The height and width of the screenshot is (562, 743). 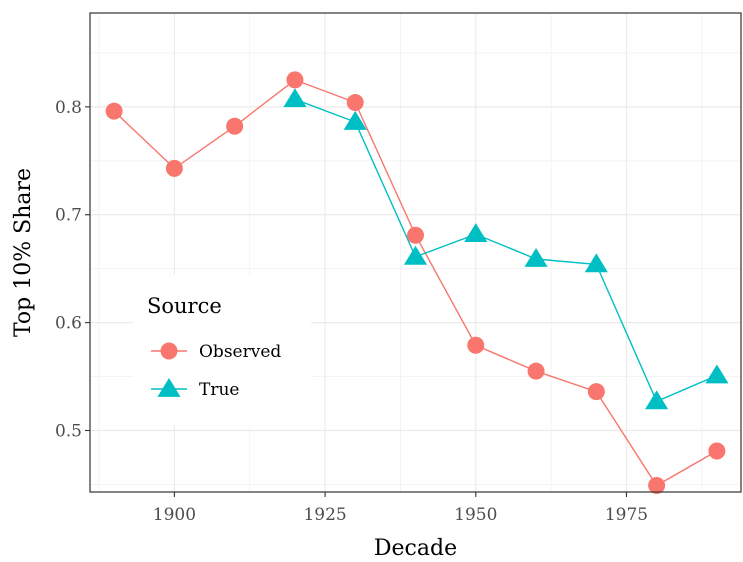 I want to click on x-tick-label: 1925, so click(x=324, y=515).